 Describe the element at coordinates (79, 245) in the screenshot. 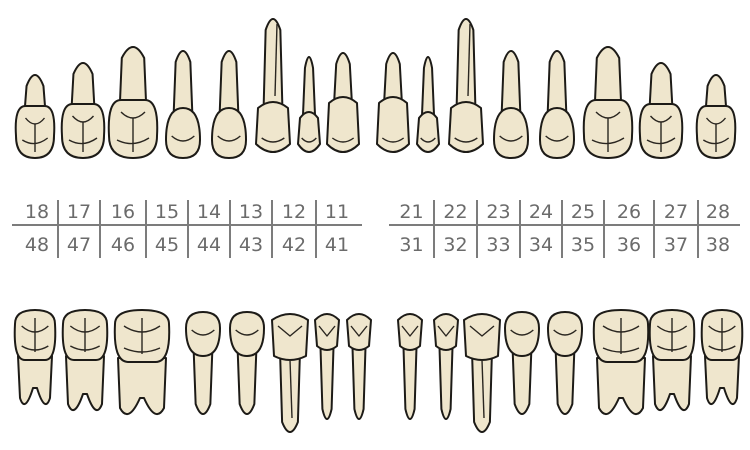

I see `tooth-number: 47` at that location.